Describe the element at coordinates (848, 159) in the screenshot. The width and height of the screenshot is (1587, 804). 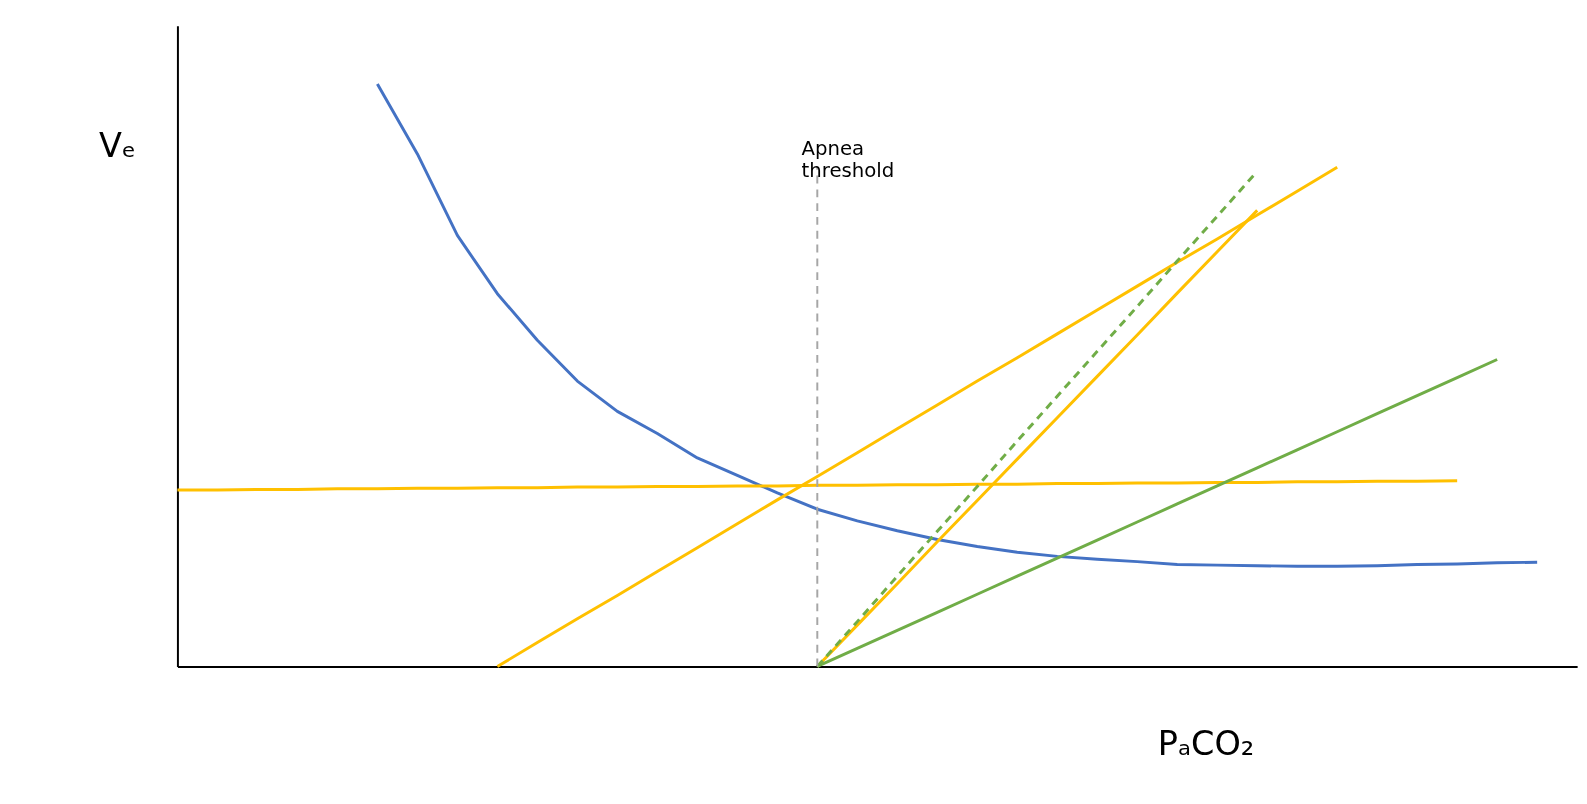
I see `annotation: Apnea threshold` at that location.